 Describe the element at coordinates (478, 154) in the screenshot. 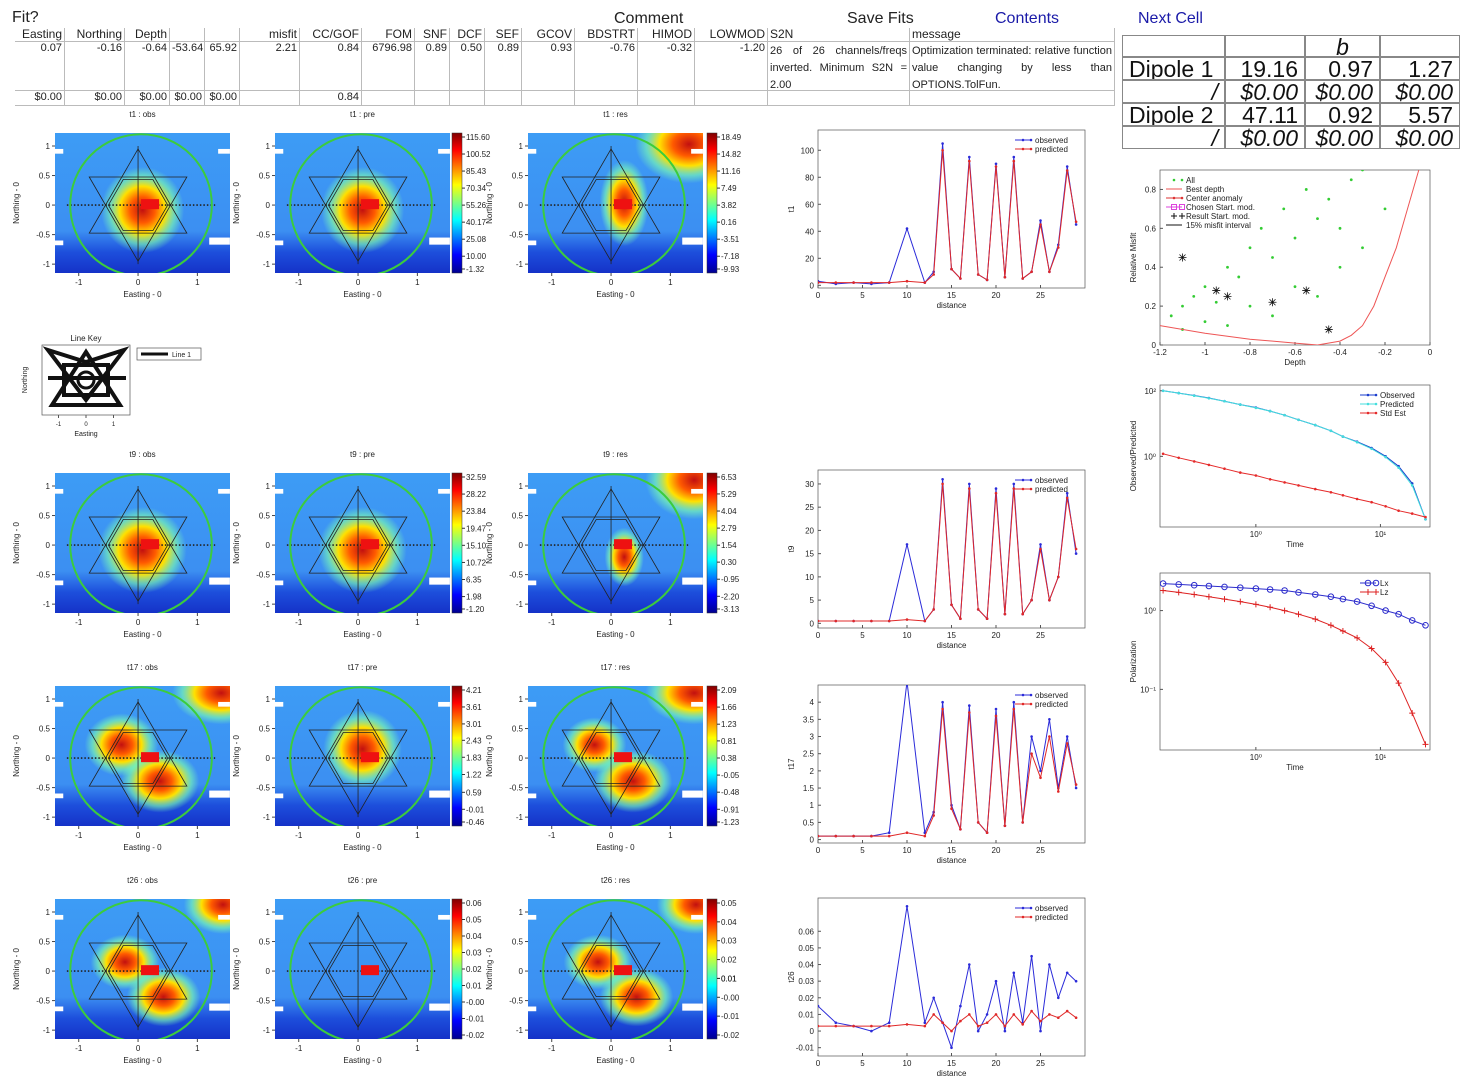

I see `colorbar-tick-label: 100.52` at that location.